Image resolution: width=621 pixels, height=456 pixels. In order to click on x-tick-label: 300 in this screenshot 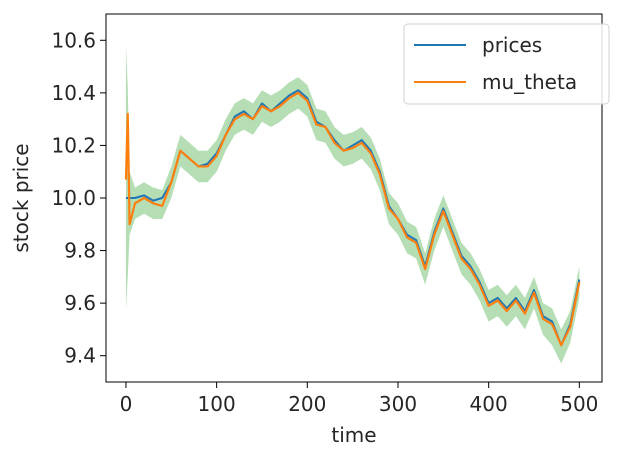, I will do `click(398, 404)`.